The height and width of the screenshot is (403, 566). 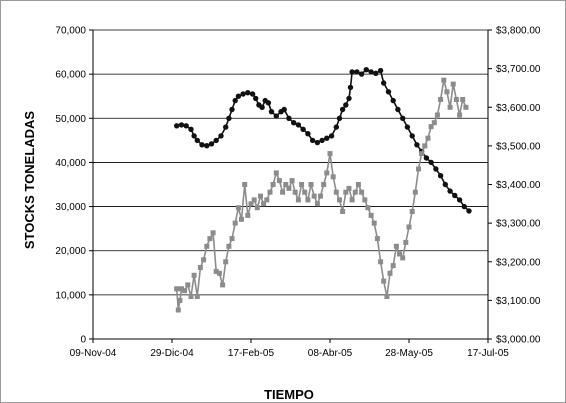 I want to click on y-tick-label: 50,000, so click(x=70, y=119).